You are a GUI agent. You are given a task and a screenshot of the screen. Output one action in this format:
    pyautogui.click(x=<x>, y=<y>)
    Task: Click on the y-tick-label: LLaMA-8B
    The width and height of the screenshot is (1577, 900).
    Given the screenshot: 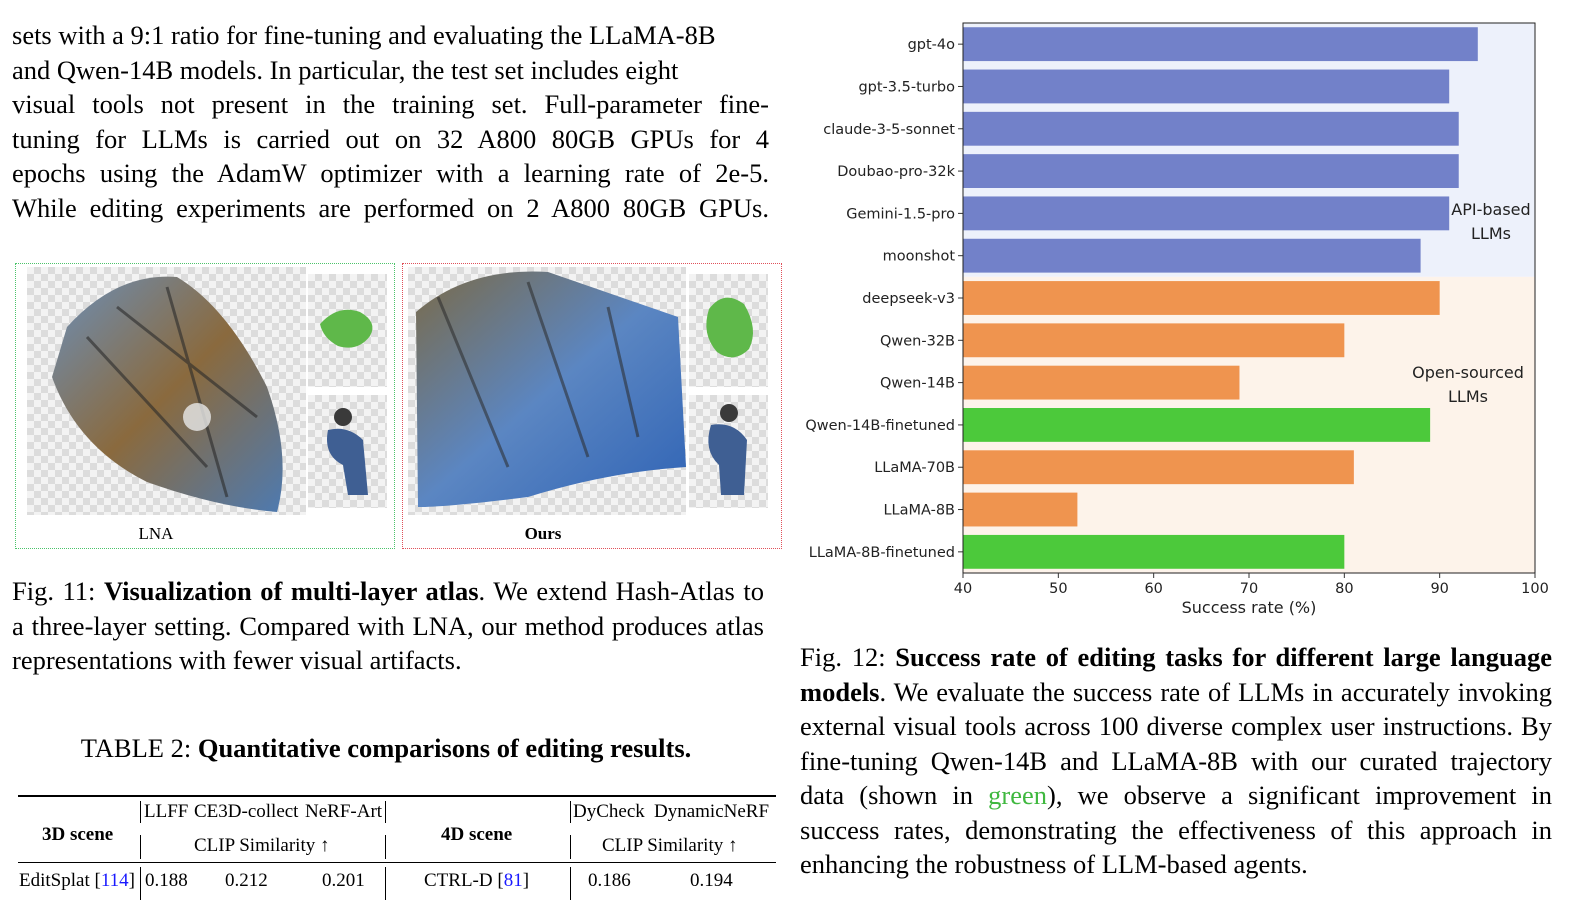 What is the action you would take?
    pyautogui.click(x=919, y=511)
    